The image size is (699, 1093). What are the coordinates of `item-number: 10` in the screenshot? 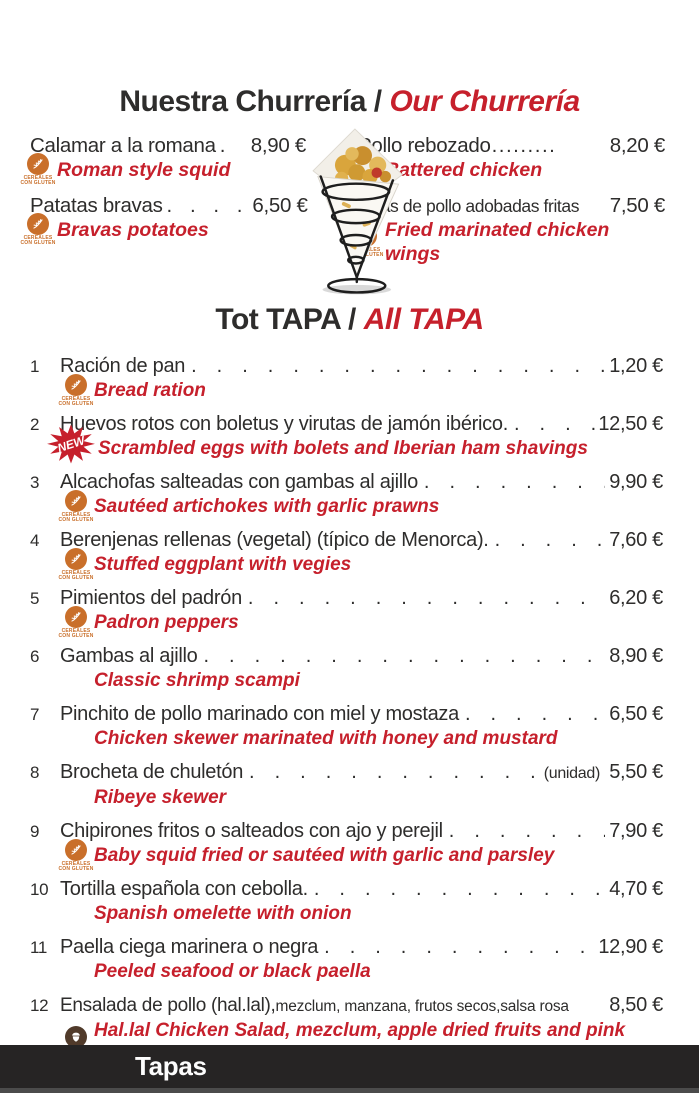 It's located at (39, 889).